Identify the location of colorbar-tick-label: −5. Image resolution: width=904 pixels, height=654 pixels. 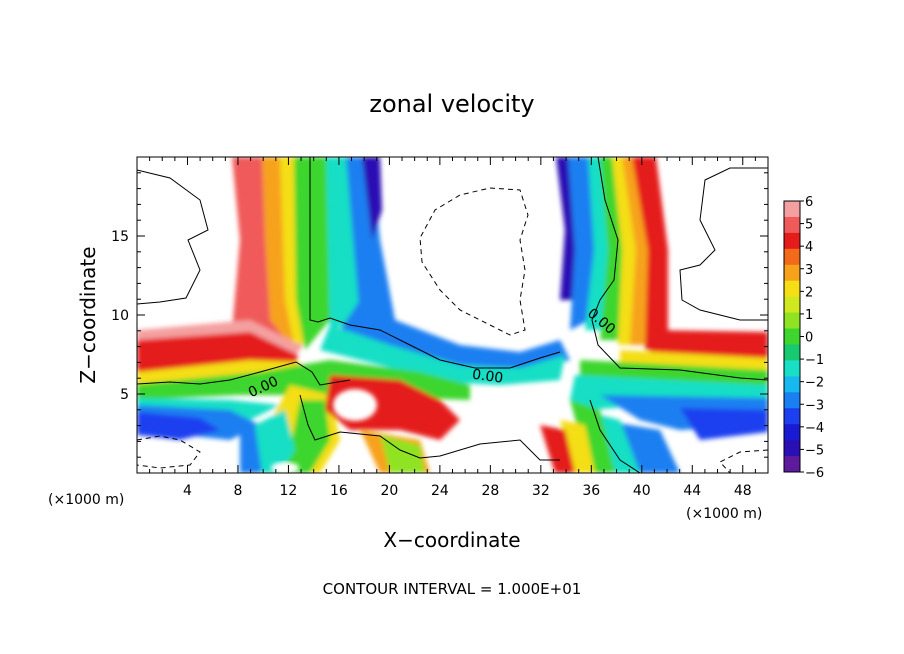
(814, 450).